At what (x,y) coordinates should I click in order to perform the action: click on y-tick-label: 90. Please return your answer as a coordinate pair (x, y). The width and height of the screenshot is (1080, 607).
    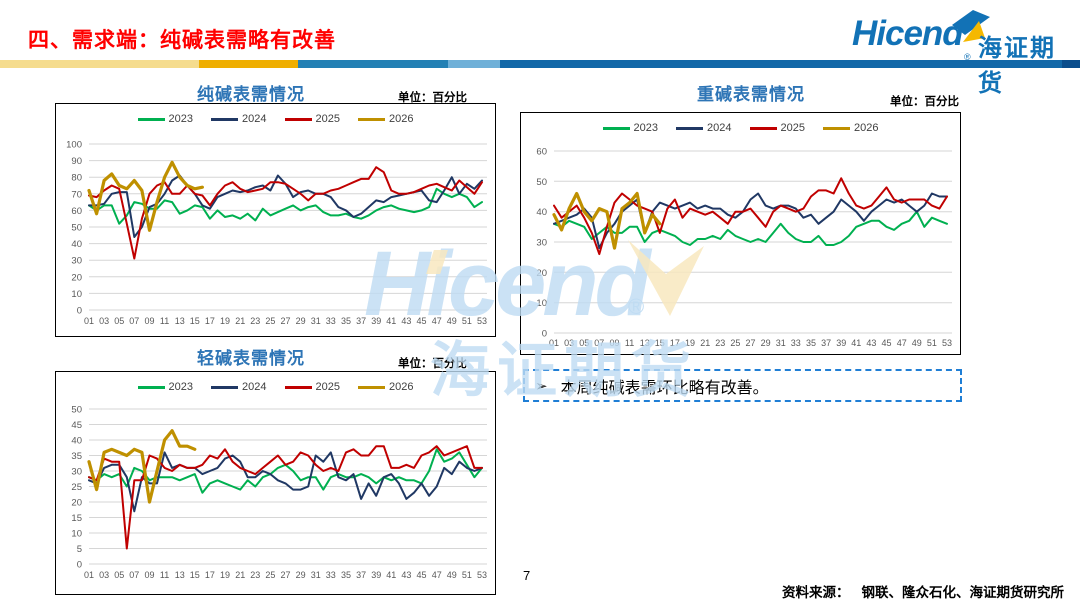
    Looking at the image, I should click on (76, 161).